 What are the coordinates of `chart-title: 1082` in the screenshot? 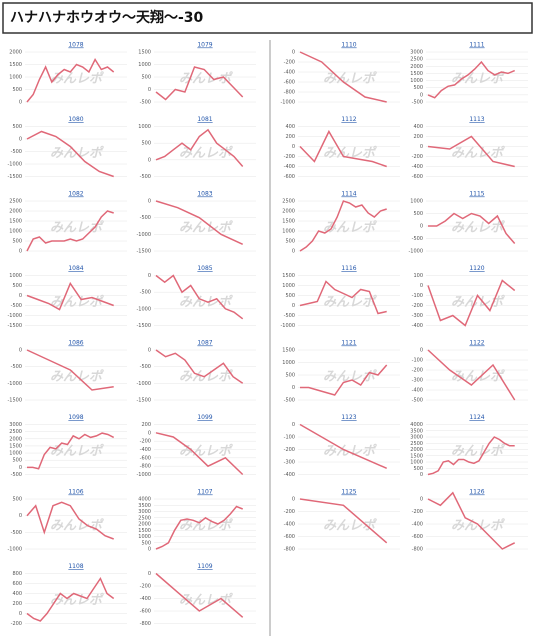 It's located at (75, 194).